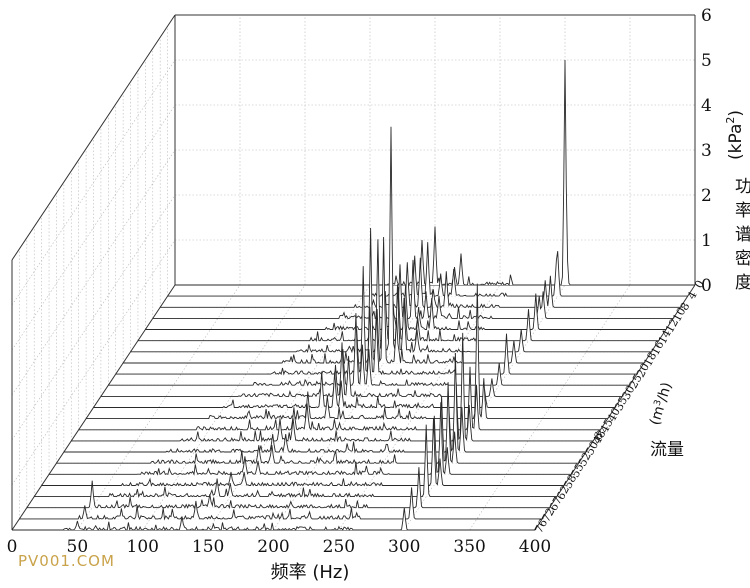 This screenshot has width=750, height=588. Describe the element at coordinates (628, 392) in the screenshot. I see `y-tick-label: 30` at that location.